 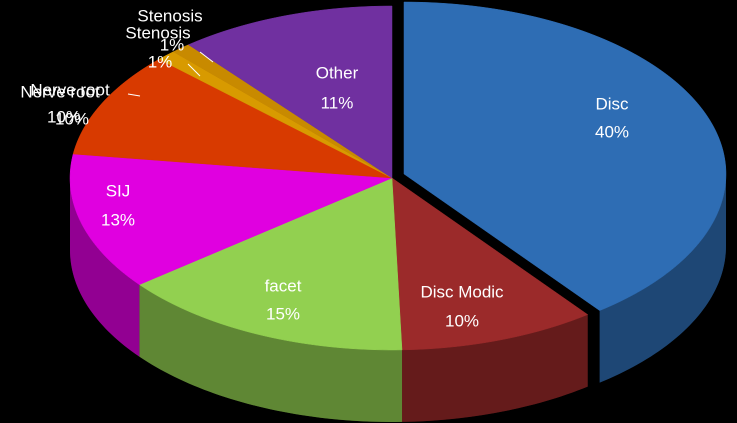 I want to click on slice-value-label: 15%, so click(x=283, y=313).